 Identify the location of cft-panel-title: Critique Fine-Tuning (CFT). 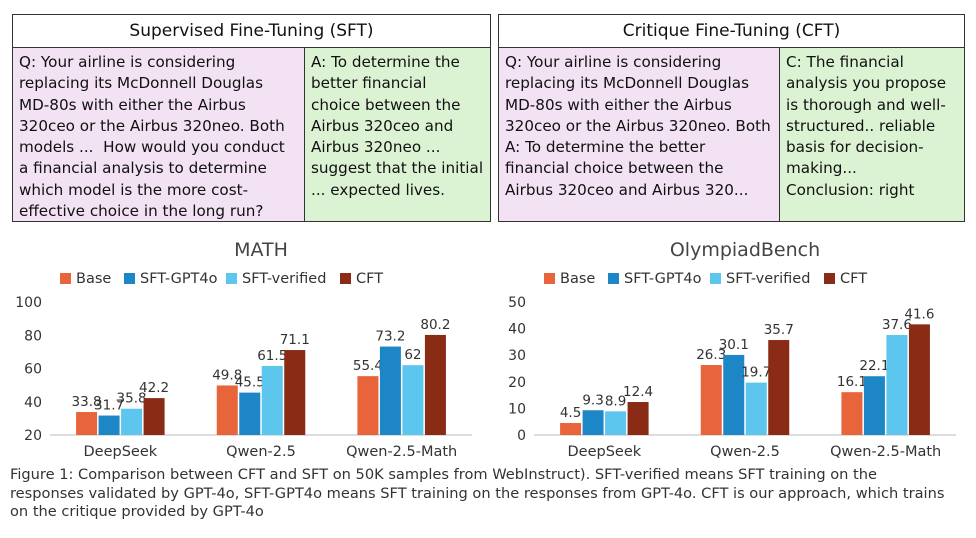
(731, 31).